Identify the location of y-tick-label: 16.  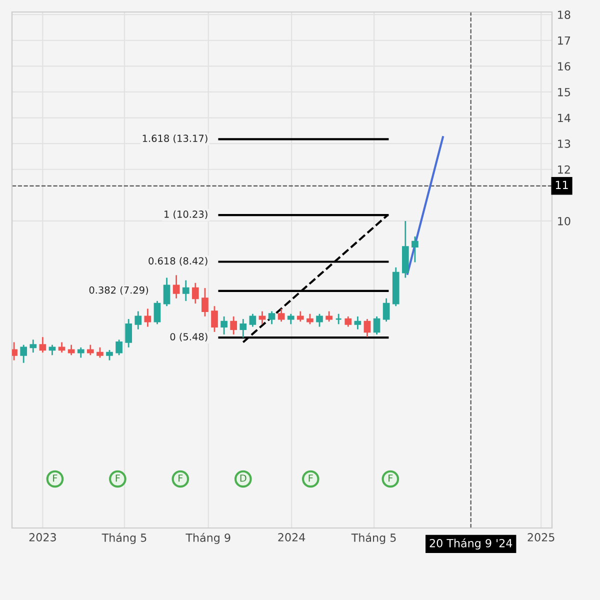
(564, 66).